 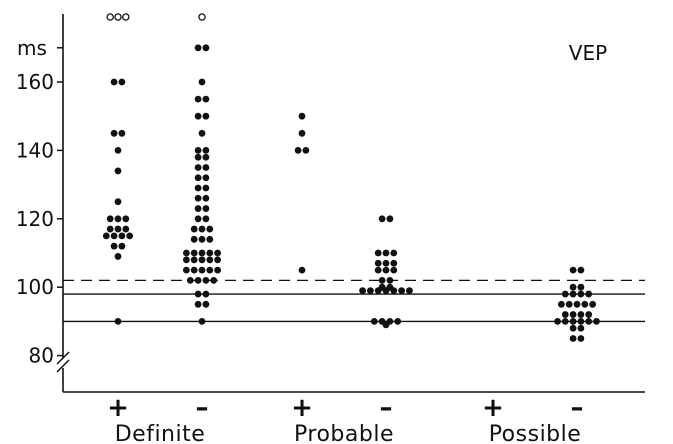 What do you see at coordinates (118, 408) in the screenshot?
I see `group-sign-label: +` at bounding box center [118, 408].